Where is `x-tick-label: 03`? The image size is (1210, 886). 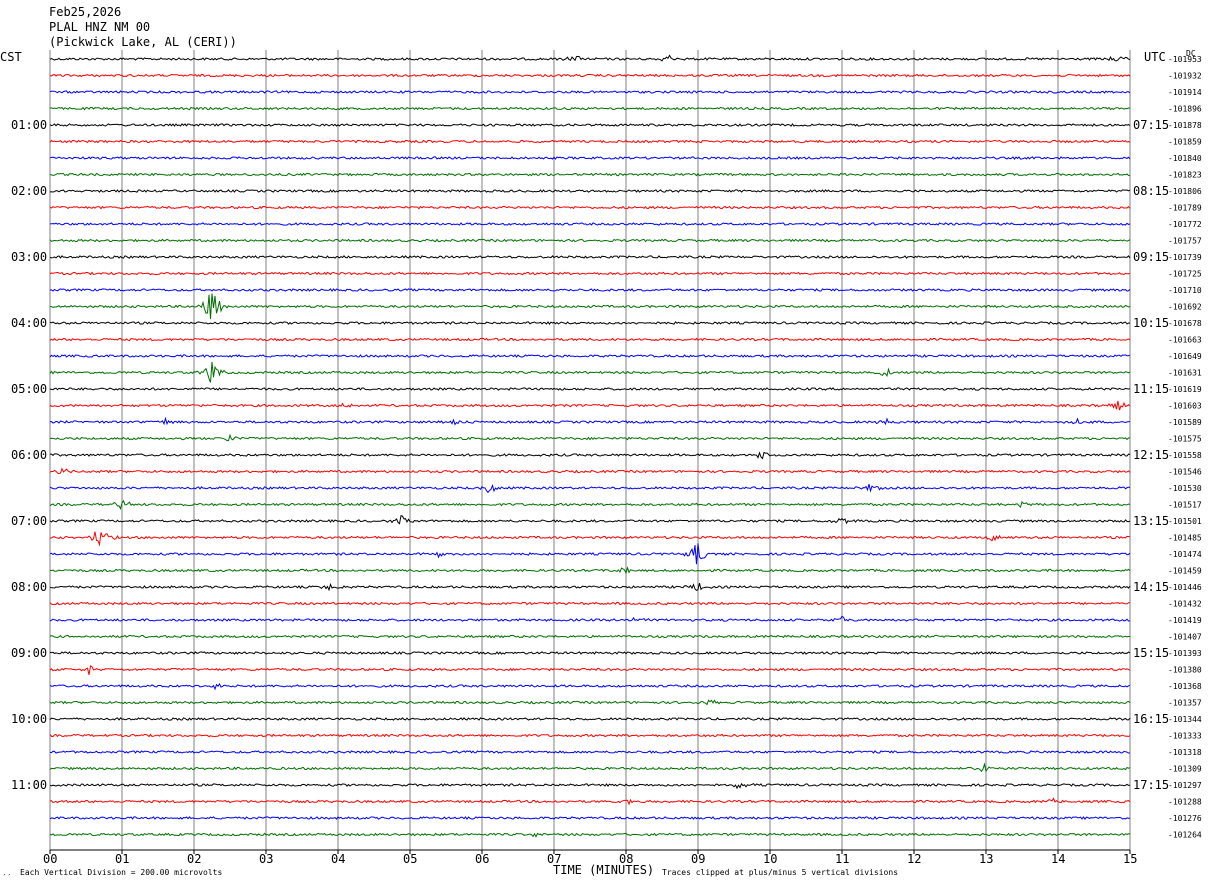
x-tick-label: 03 is located at coordinates (266, 859).